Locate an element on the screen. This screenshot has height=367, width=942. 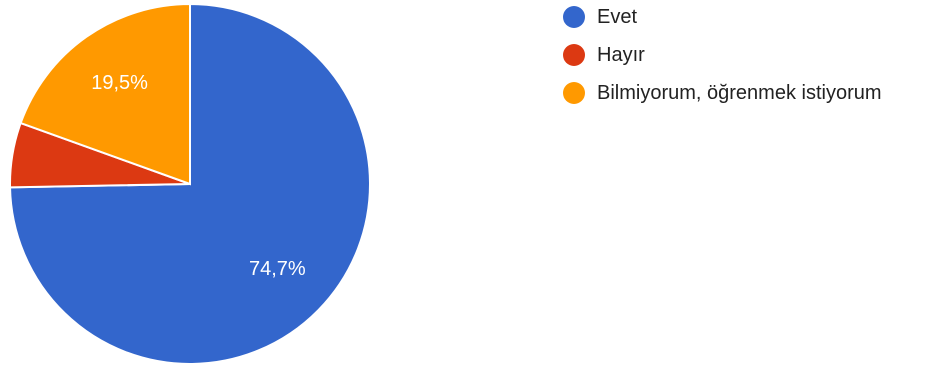
legend-item-bilmiyorum-ogrenmek-istiyorum: Bilmiyorum, öğrenmek istiyorum is located at coordinates (722, 93).